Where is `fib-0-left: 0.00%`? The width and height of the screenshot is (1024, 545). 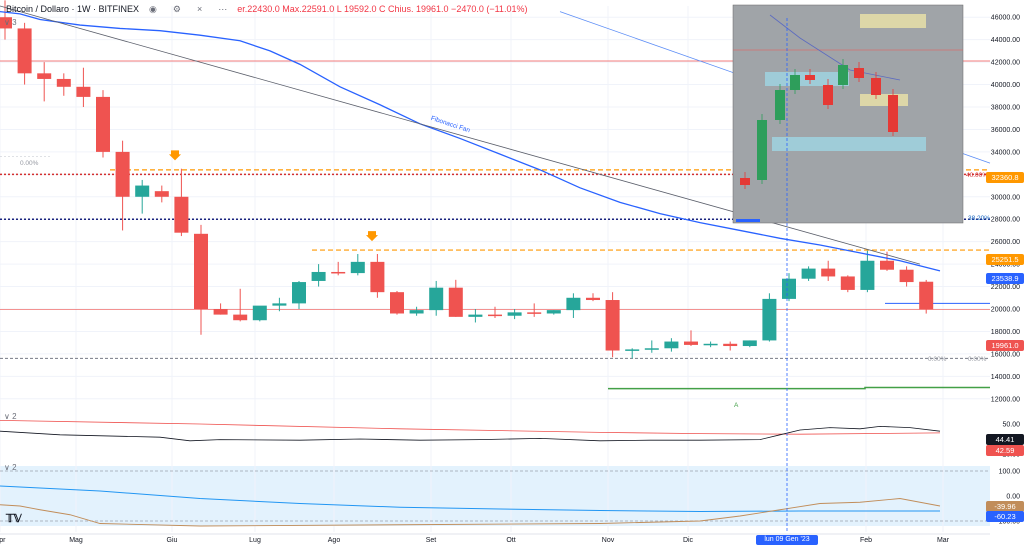 fib-0-left: 0.00% is located at coordinates (29, 163).